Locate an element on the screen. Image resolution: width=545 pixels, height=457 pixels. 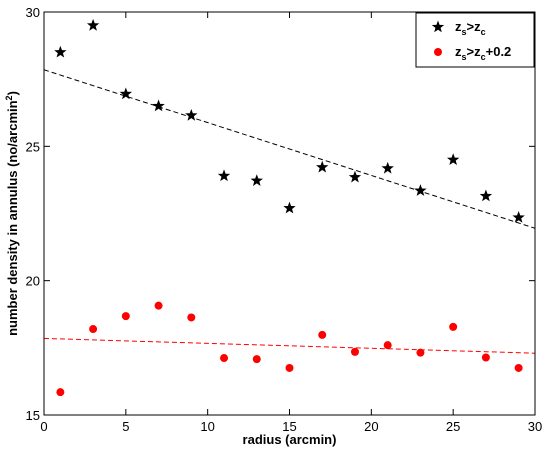
legend-label-1: zs>zc+0.2 is located at coordinates (483, 53).